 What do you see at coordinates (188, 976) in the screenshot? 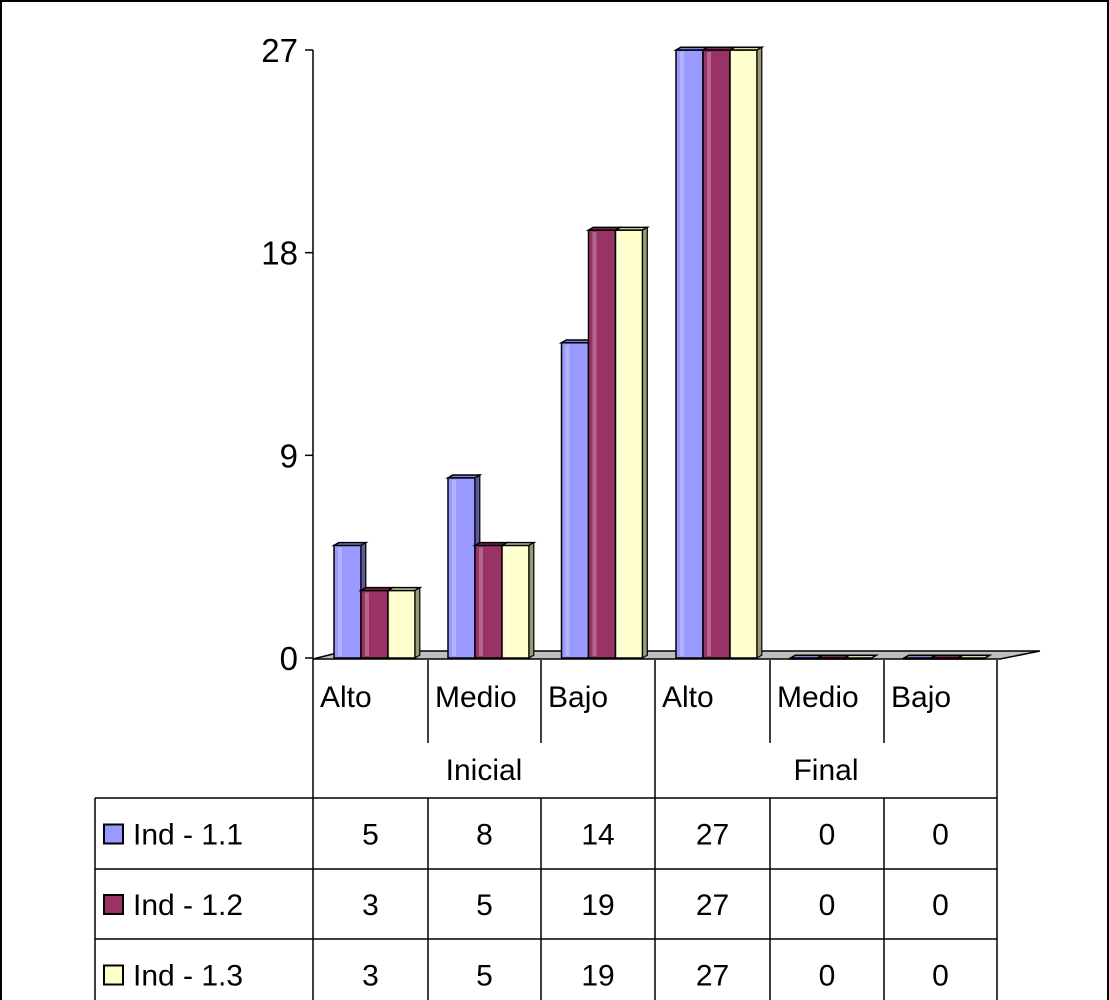
I see `legend-label: Ind - 1.3` at bounding box center [188, 976].